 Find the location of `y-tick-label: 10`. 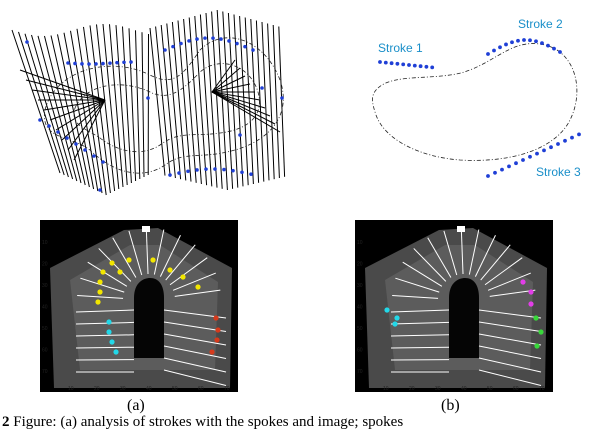

y-tick-label: 10 is located at coordinates (360, 243).